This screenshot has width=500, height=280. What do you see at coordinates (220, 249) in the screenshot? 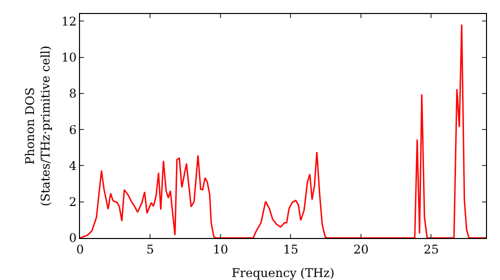
I see `x-tick-label: 10` at bounding box center [220, 249].